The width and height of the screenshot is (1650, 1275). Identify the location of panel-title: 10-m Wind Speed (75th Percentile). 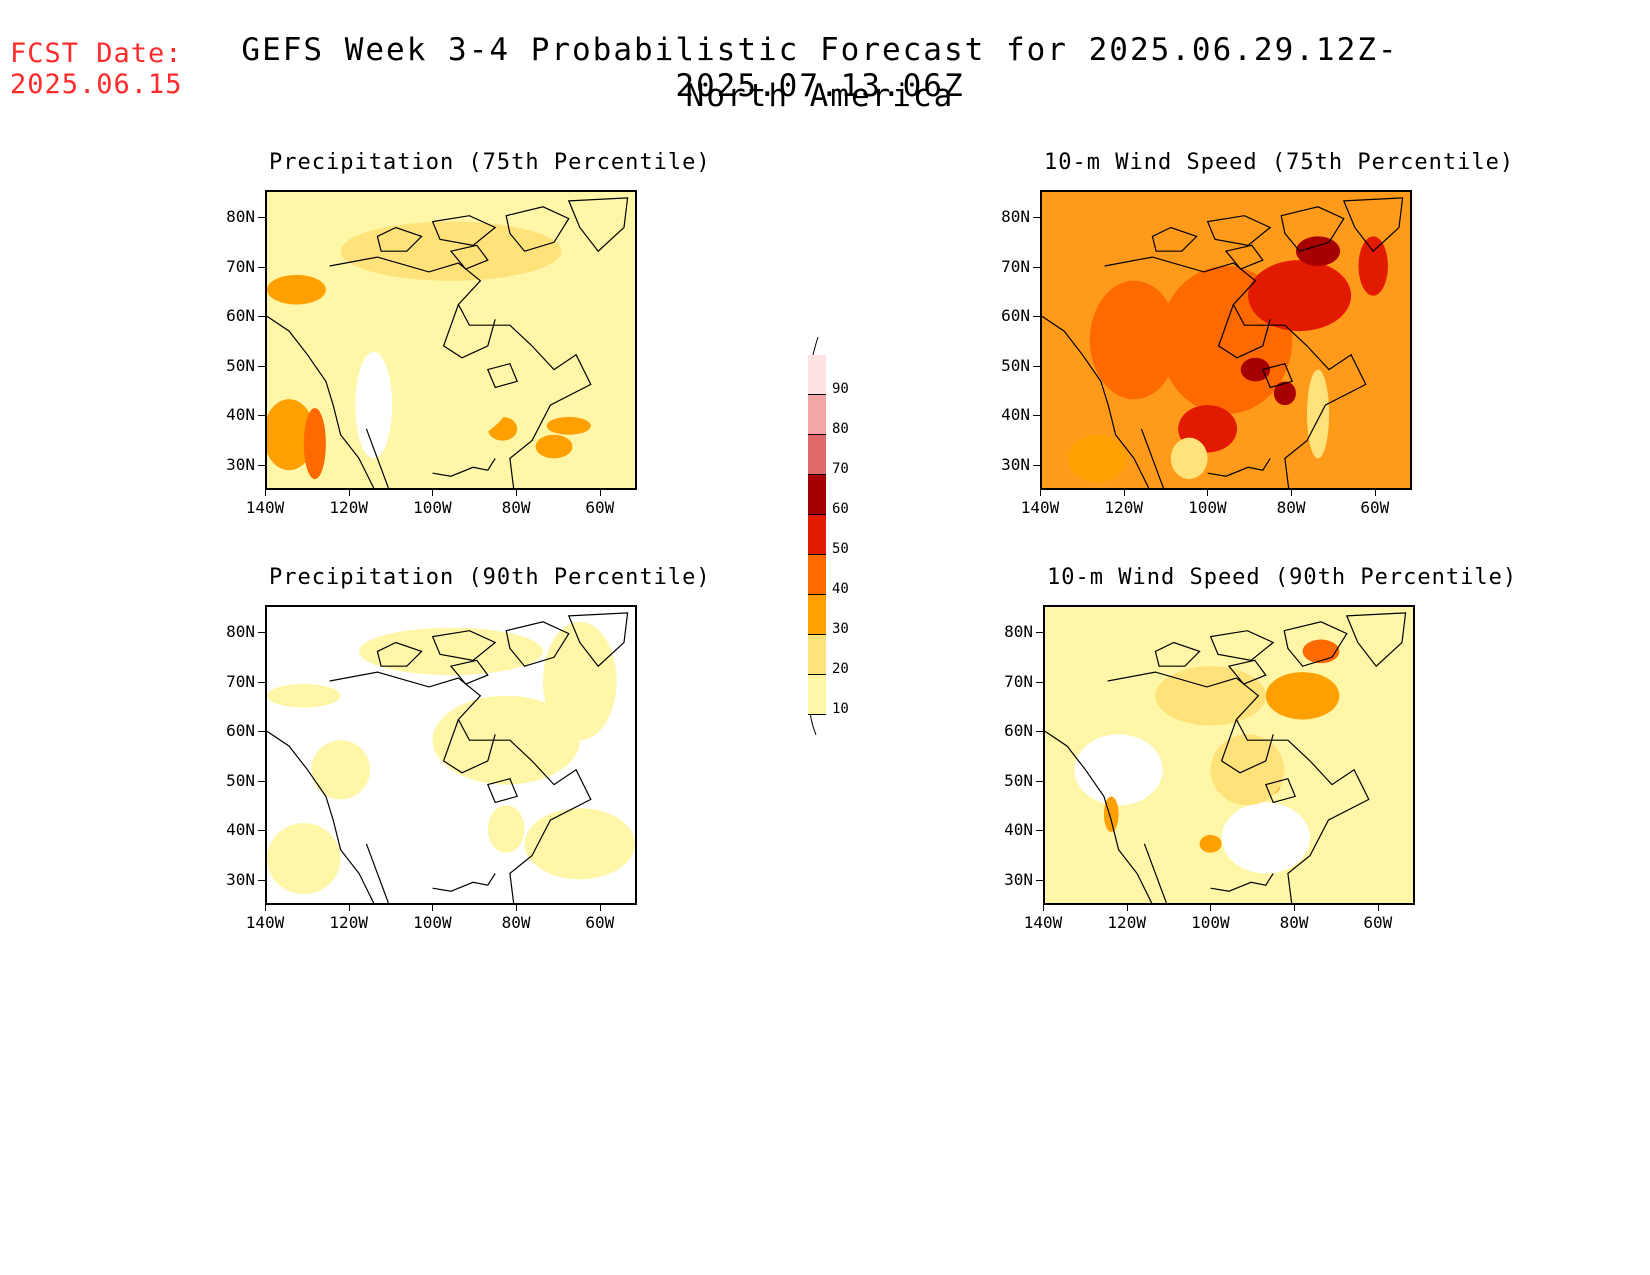
(1279, 162).